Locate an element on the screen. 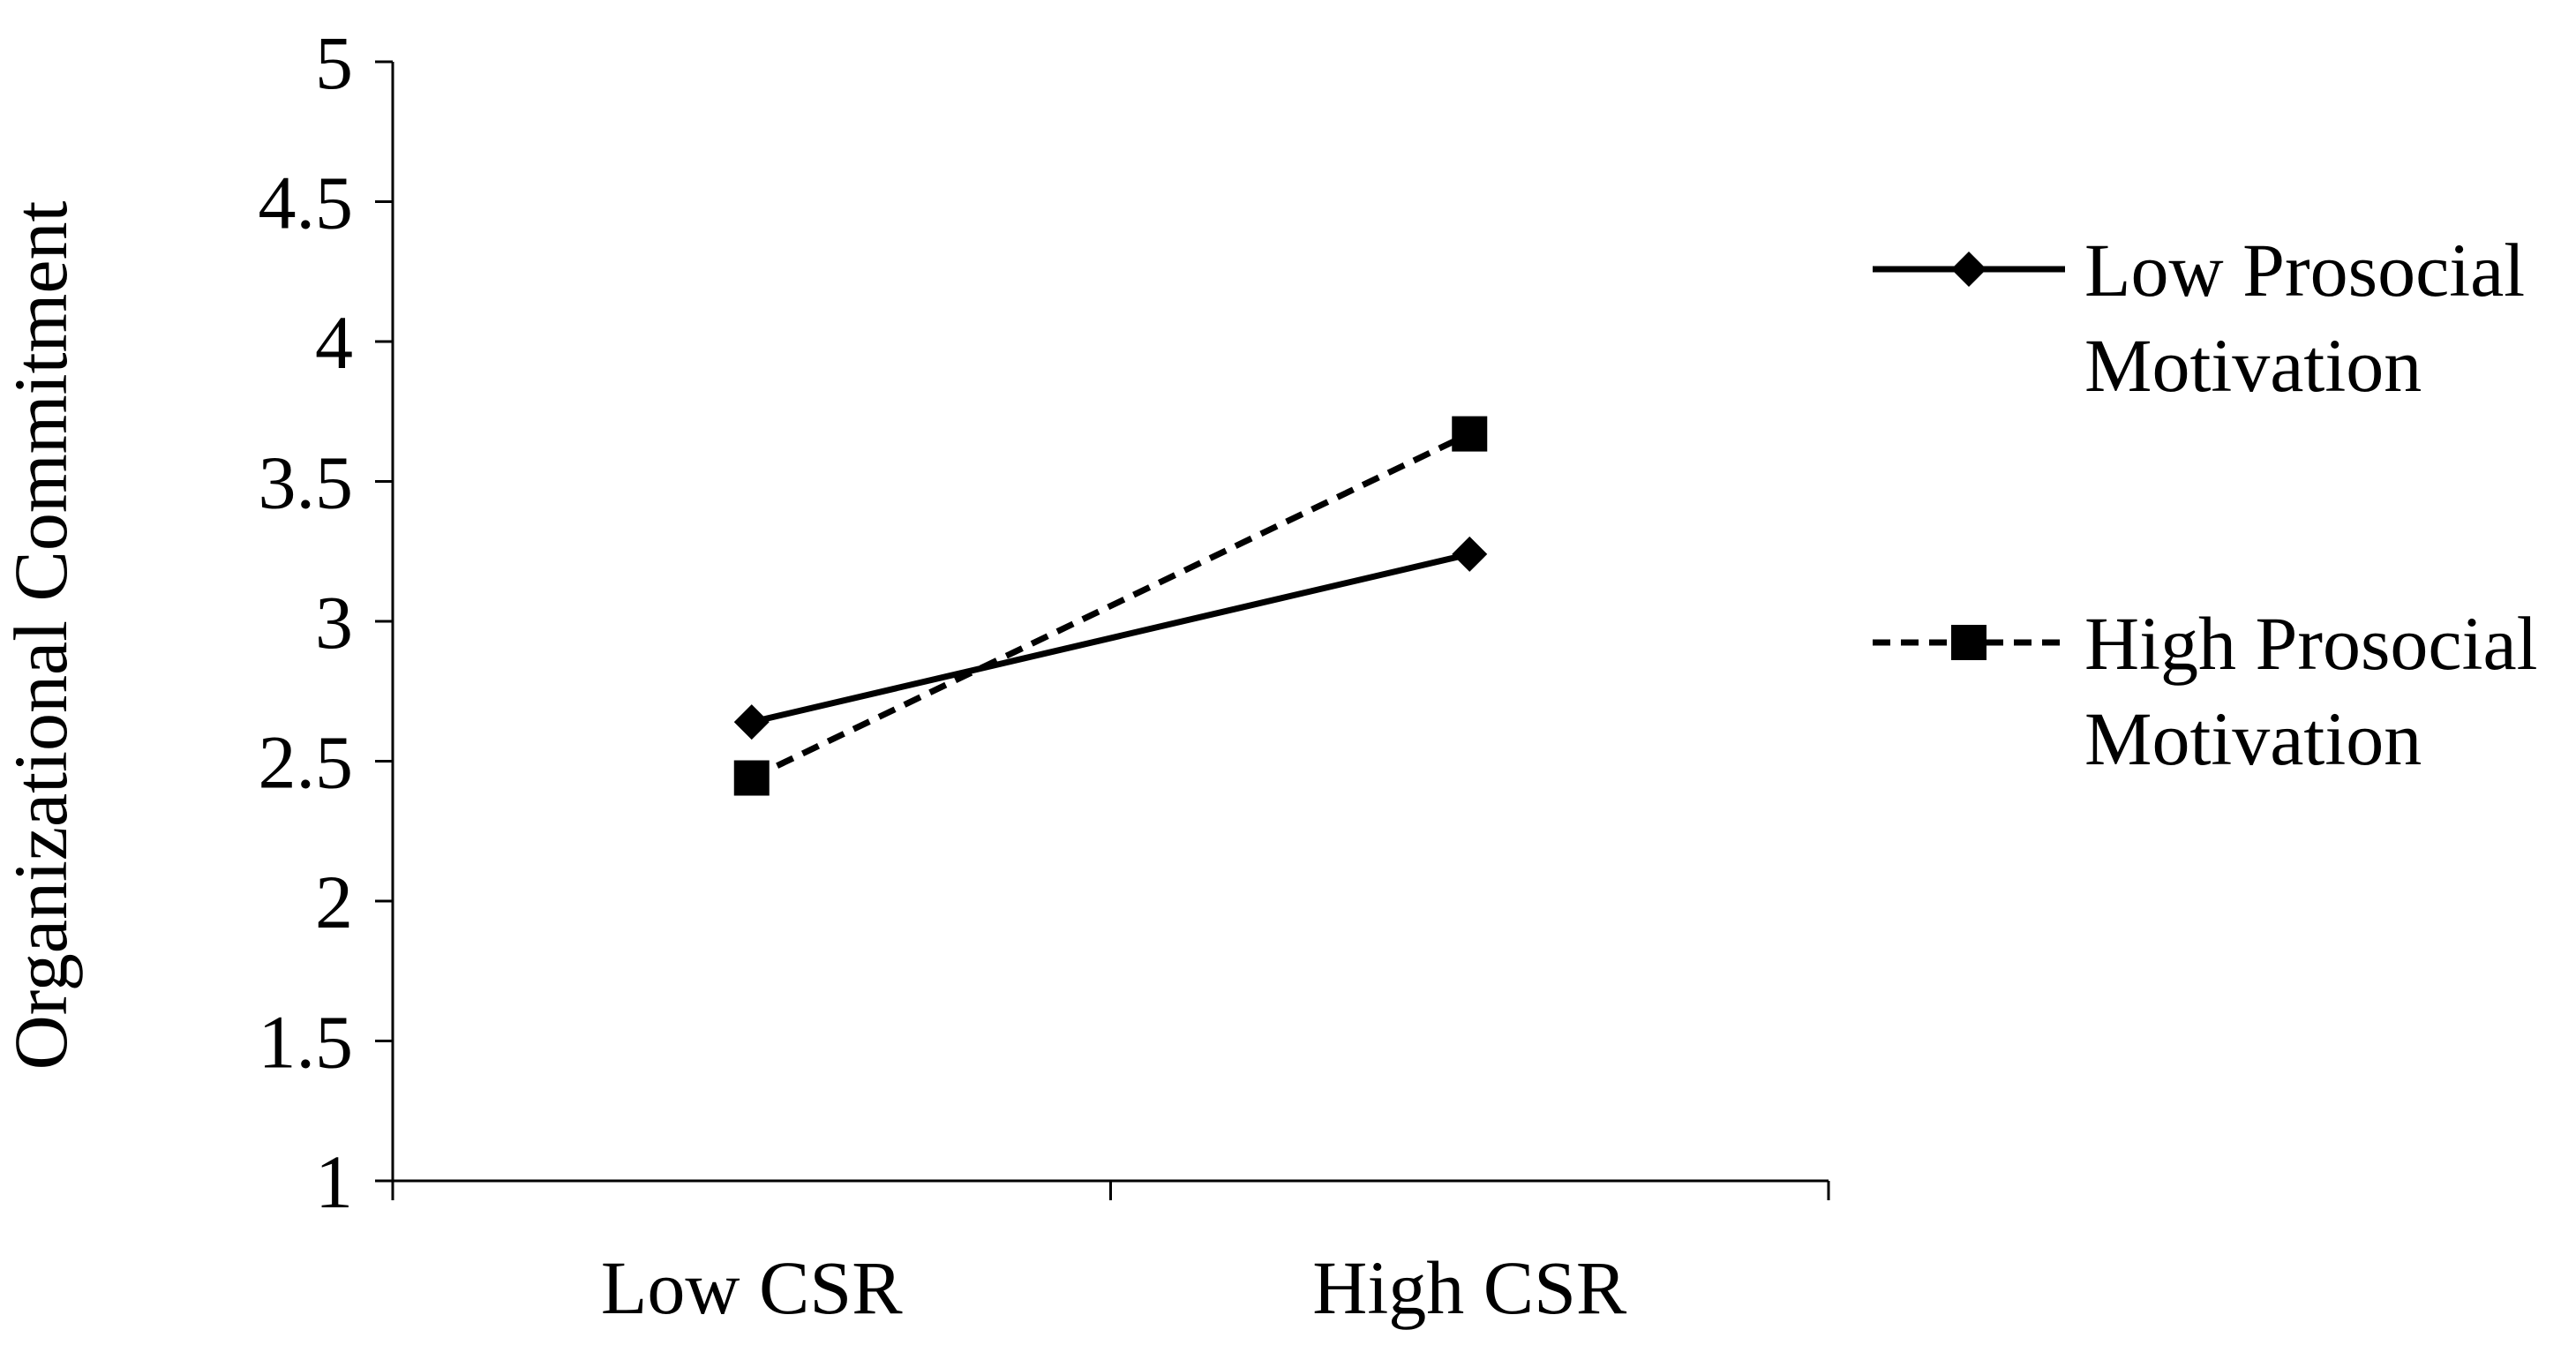  y-tick-label: 1.5 is located at coordinates (306, 1042).